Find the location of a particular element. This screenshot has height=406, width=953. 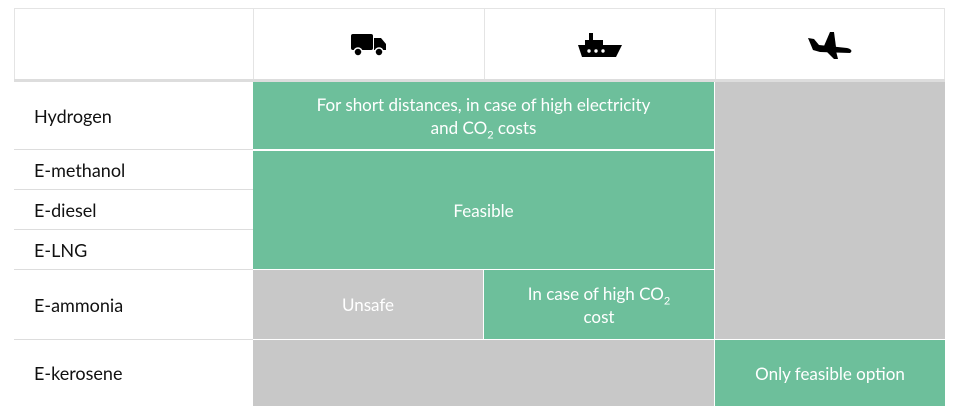

header-empty is located at coordinates (134, 44).